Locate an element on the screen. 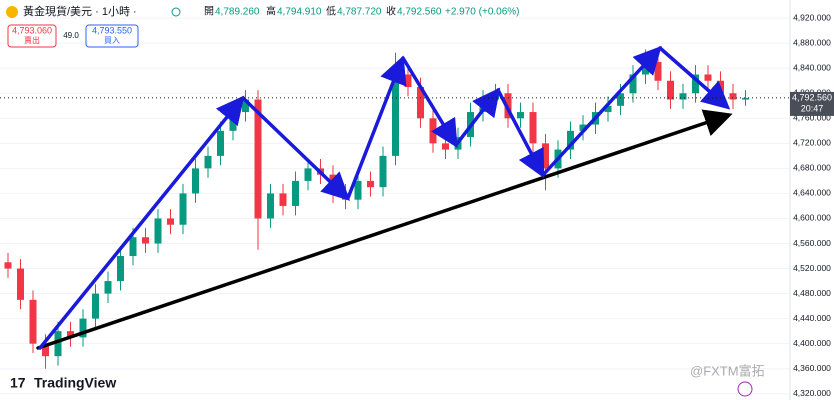 The width and height of the screenshot is (834, 400). sell-label: 賣出 is located at coordinates (32, 40).